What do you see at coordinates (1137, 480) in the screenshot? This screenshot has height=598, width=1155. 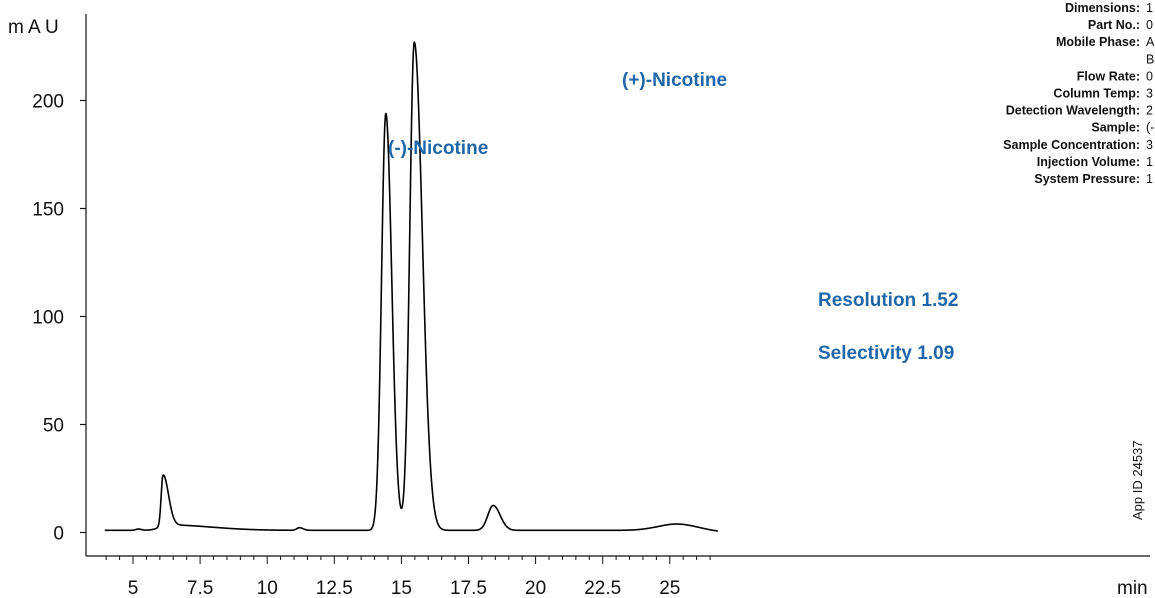 I see `app-id-label: App ID 24537` at bounding box center [1137, 480].